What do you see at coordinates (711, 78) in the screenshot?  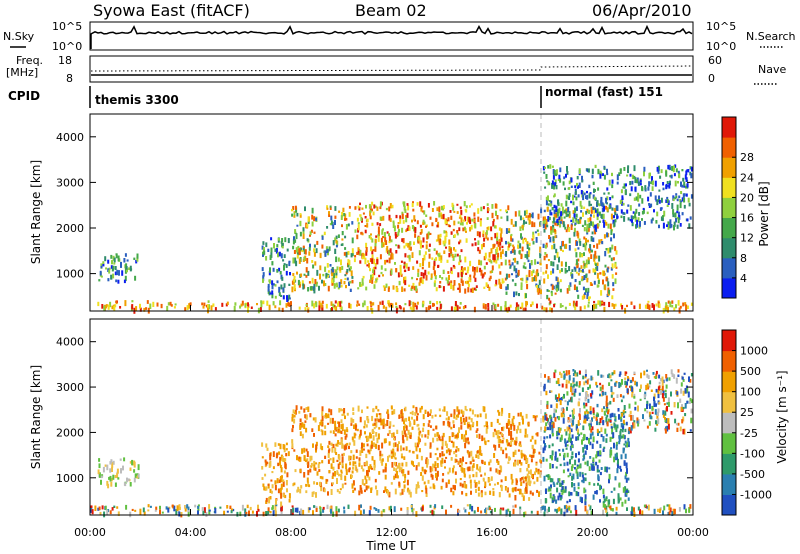 I see `freq-right-tick-bottom: 0` at bounding box center [711, 78].